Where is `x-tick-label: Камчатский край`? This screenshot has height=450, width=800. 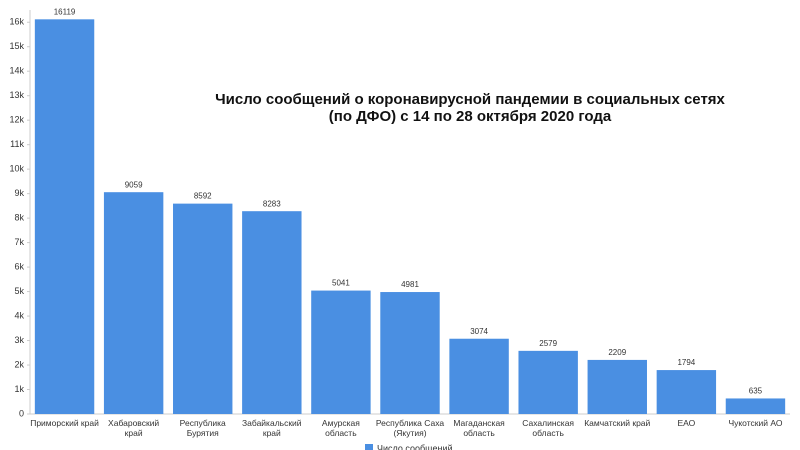 x-tick-label: Камчатский край is located at coordinates (617, 423).